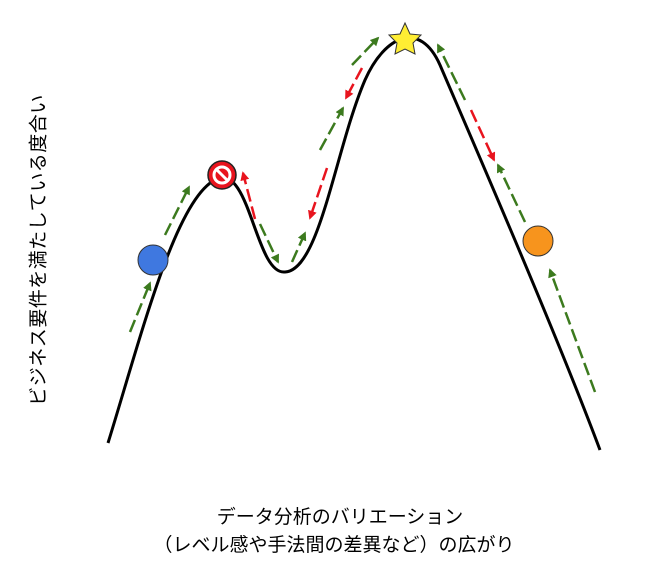 Image resolution: width=652 pixels, height=563 pixels. I want to click on y-axis-label: ビジネス要件を満たしている度合い, so click(38, 250).